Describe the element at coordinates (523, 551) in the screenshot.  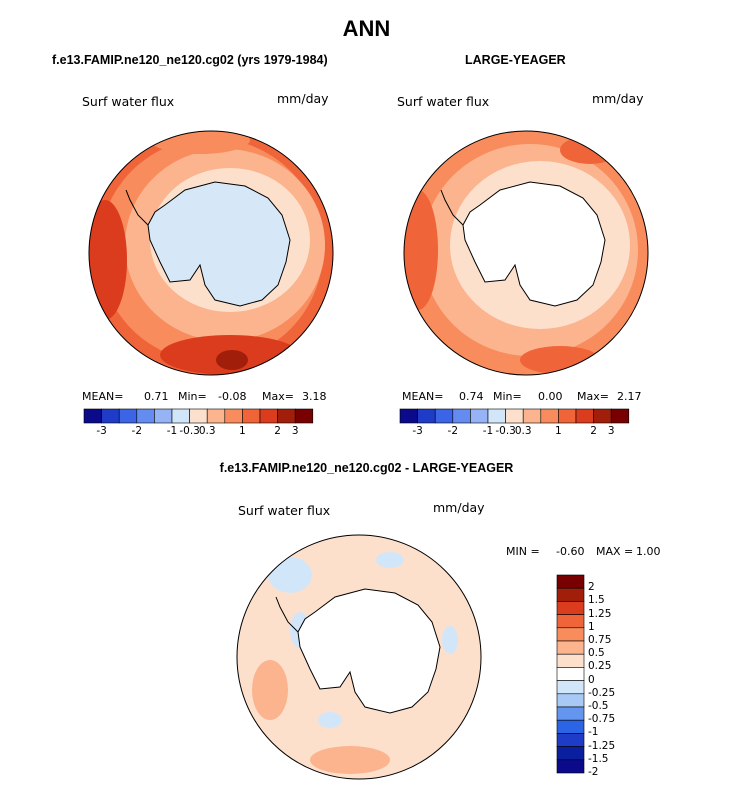
I see `difference-min-label: MIN =` at that location.